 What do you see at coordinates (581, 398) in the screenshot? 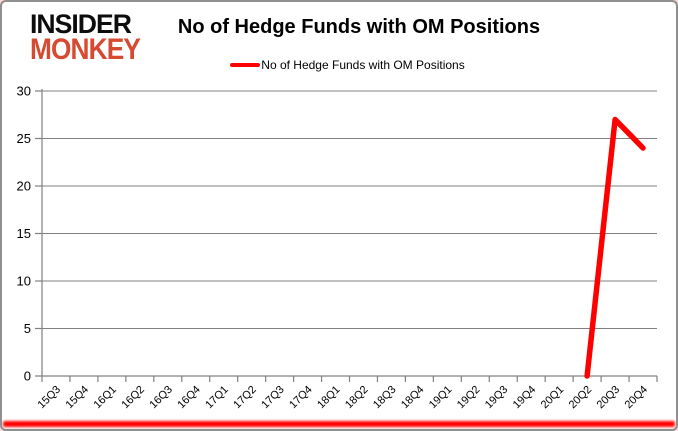
I see `x-axis-label: 20Q2` at bounding box center [581, 398].